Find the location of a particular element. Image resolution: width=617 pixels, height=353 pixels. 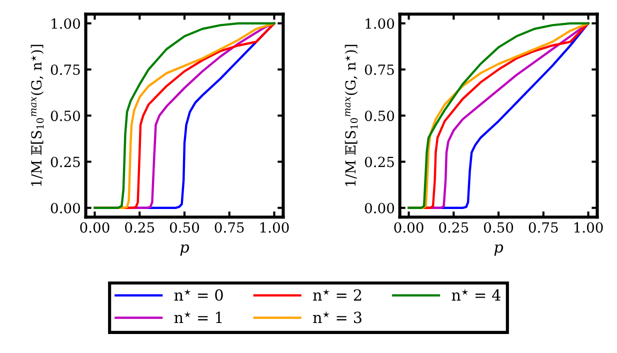

legend-label: n$^{⋆}$ = 2 is located at coordinates (337, 294).